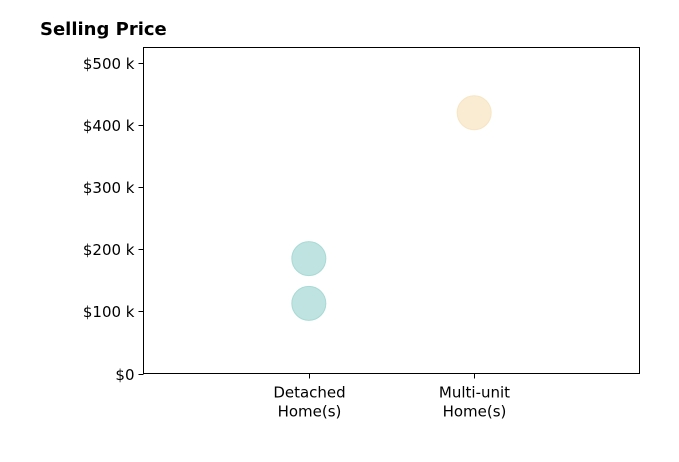 The image size is (679, 462). I want to click on x-axis: Detached Home(s)Multi-unit Home(s), so click(391, 397).